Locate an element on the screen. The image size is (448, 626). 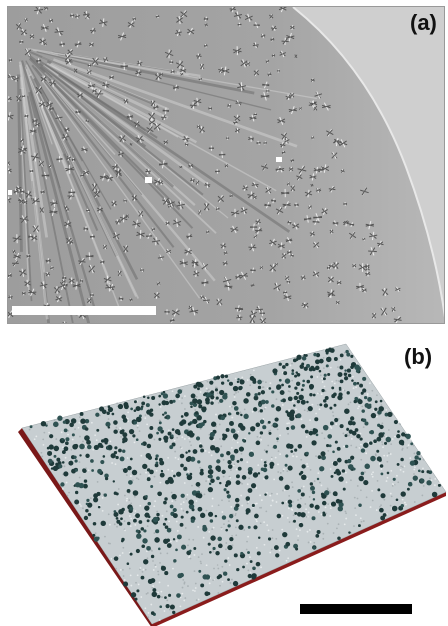
scale-bar-b is located at coordinates (356, 609).